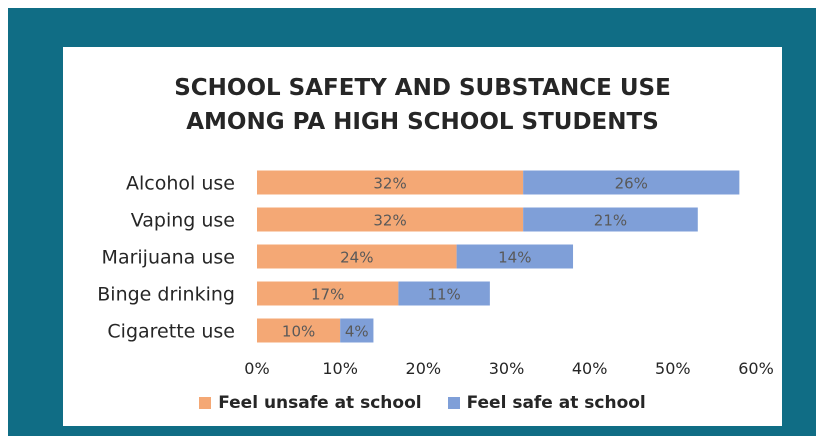  I want to click on category-label-marijuana-use: Marijuana use, so click(168, 258).